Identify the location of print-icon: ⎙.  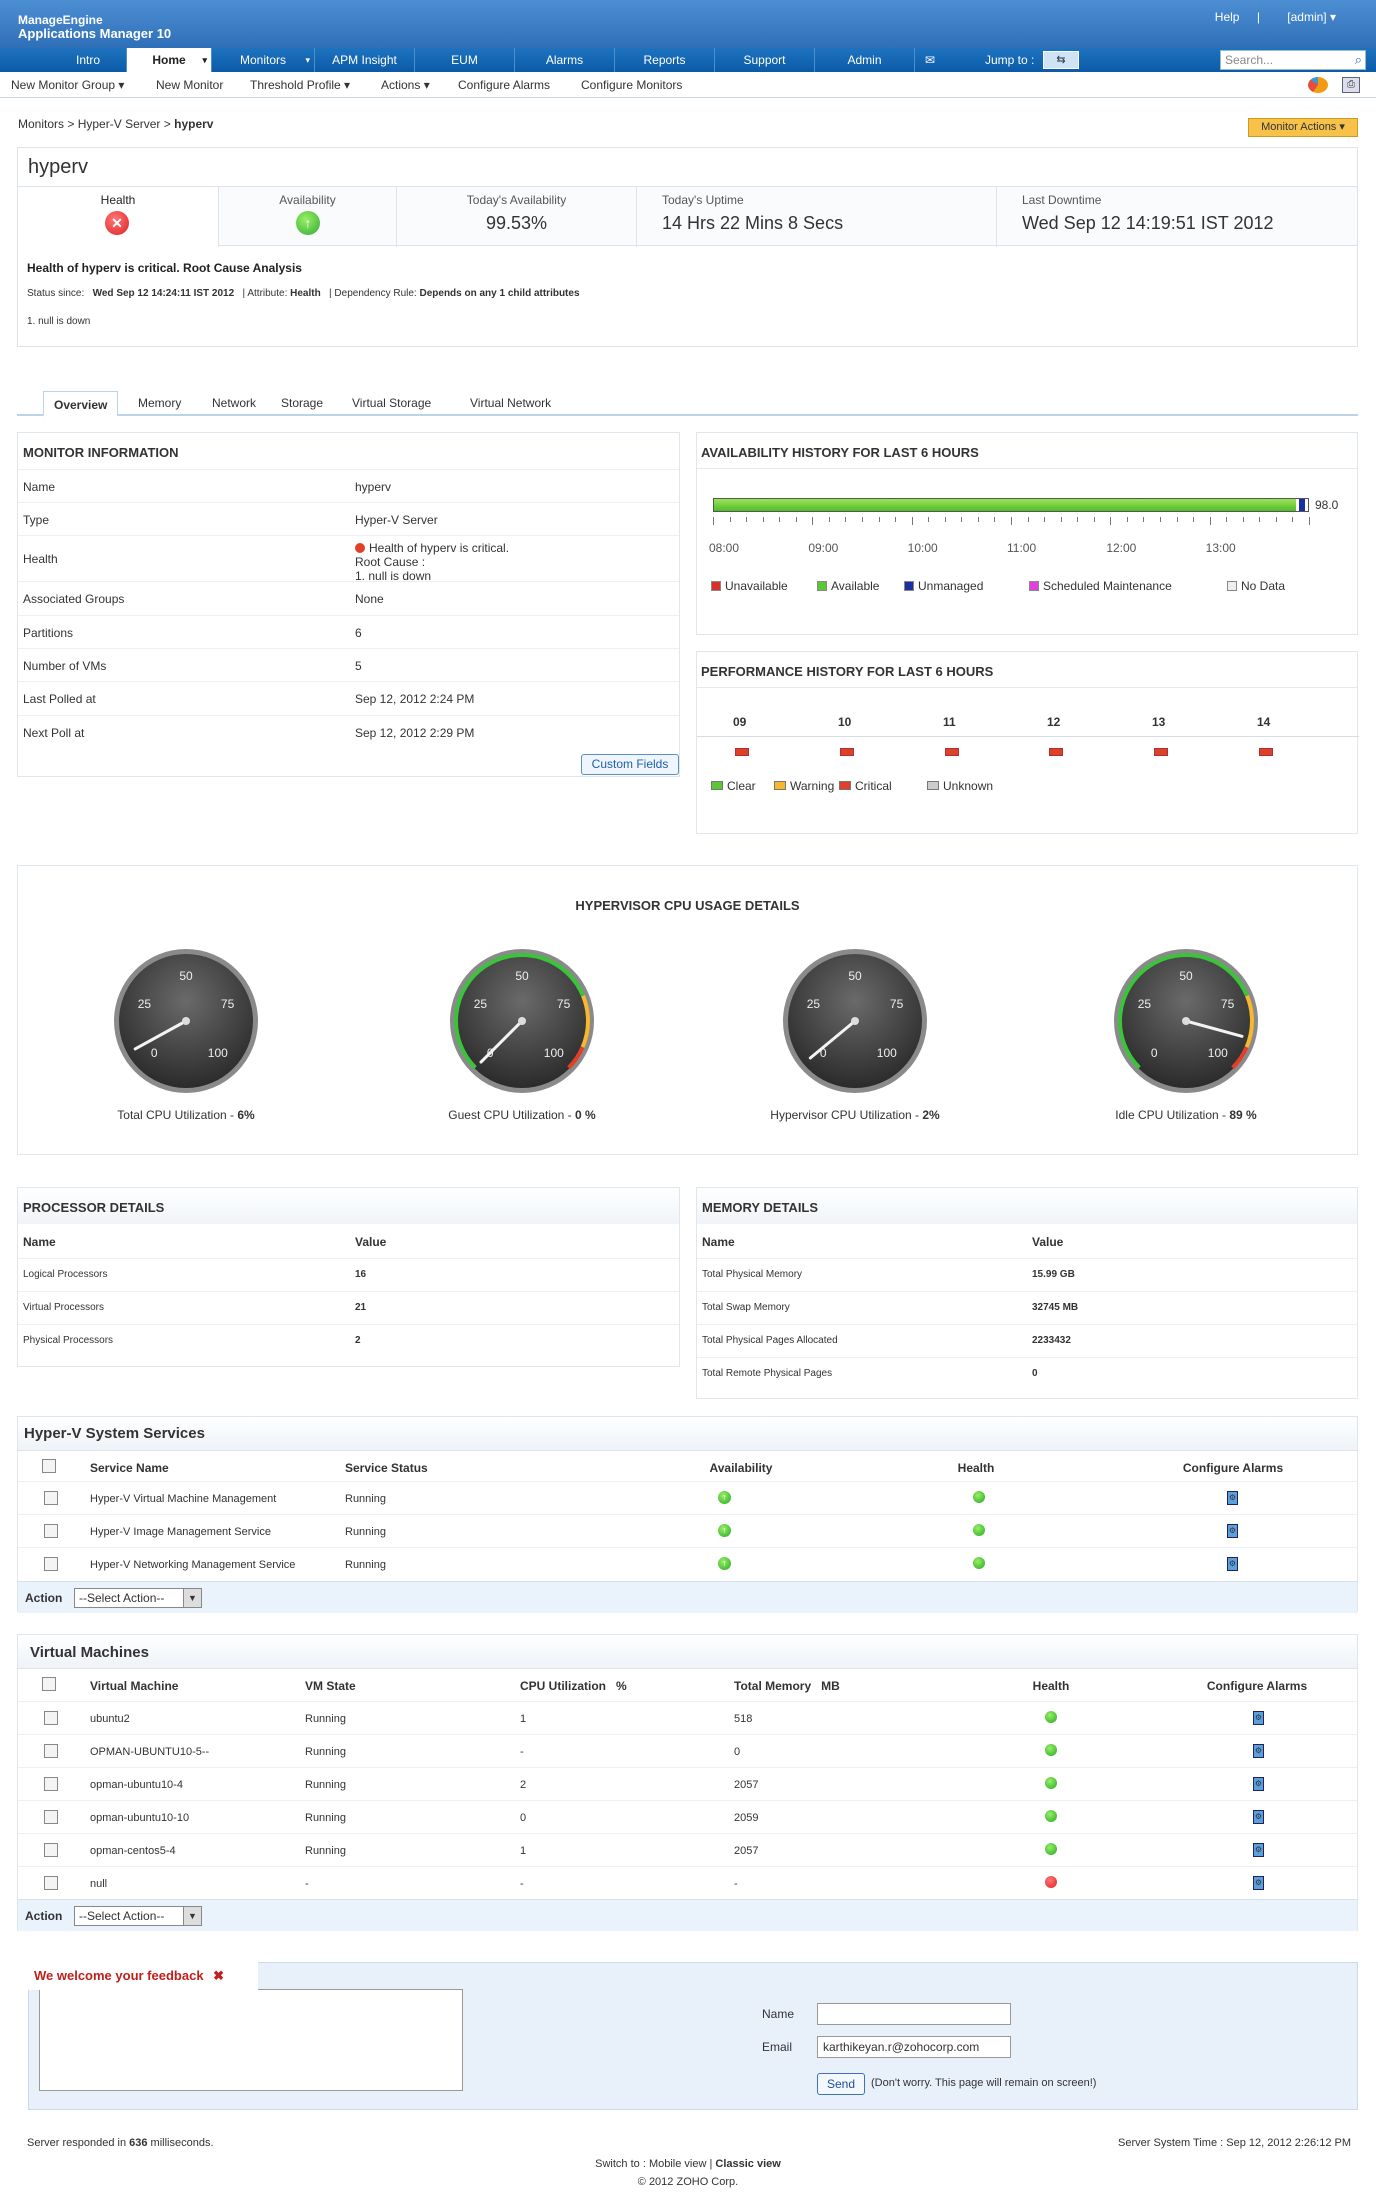
(1351, 85).